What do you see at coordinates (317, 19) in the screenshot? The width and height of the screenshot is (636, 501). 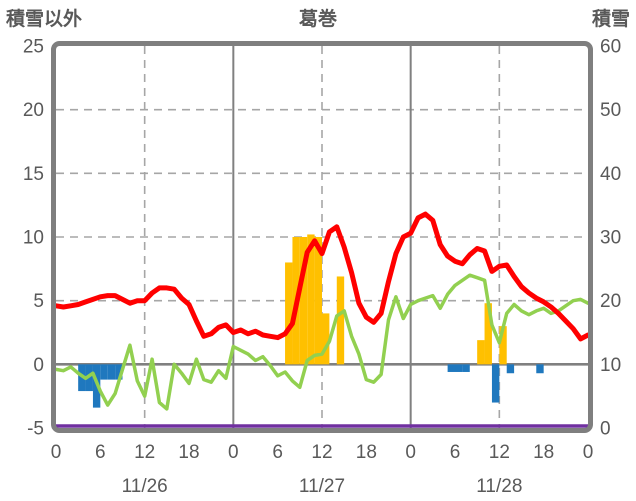 I see `chart-title: 葛巻` at bounding box center [317, 19].